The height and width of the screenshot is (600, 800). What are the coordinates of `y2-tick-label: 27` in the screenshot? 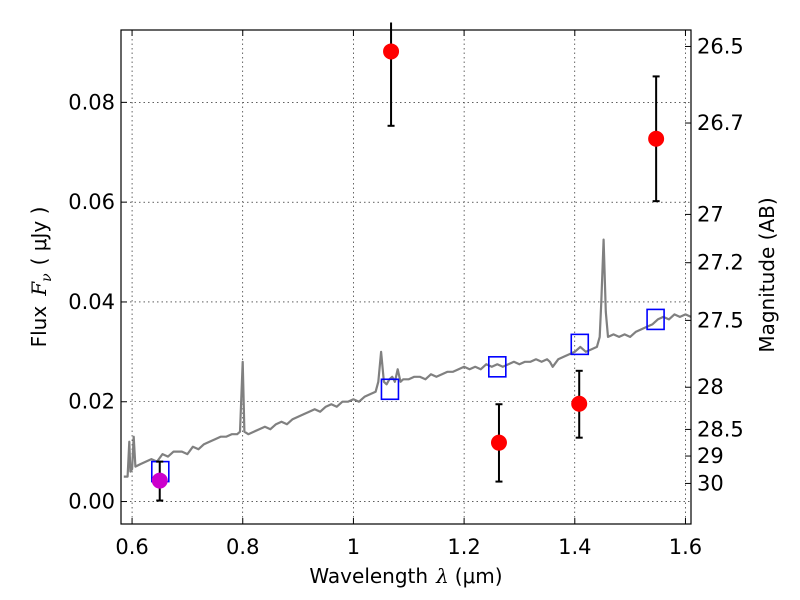 It's located at (710, 214).